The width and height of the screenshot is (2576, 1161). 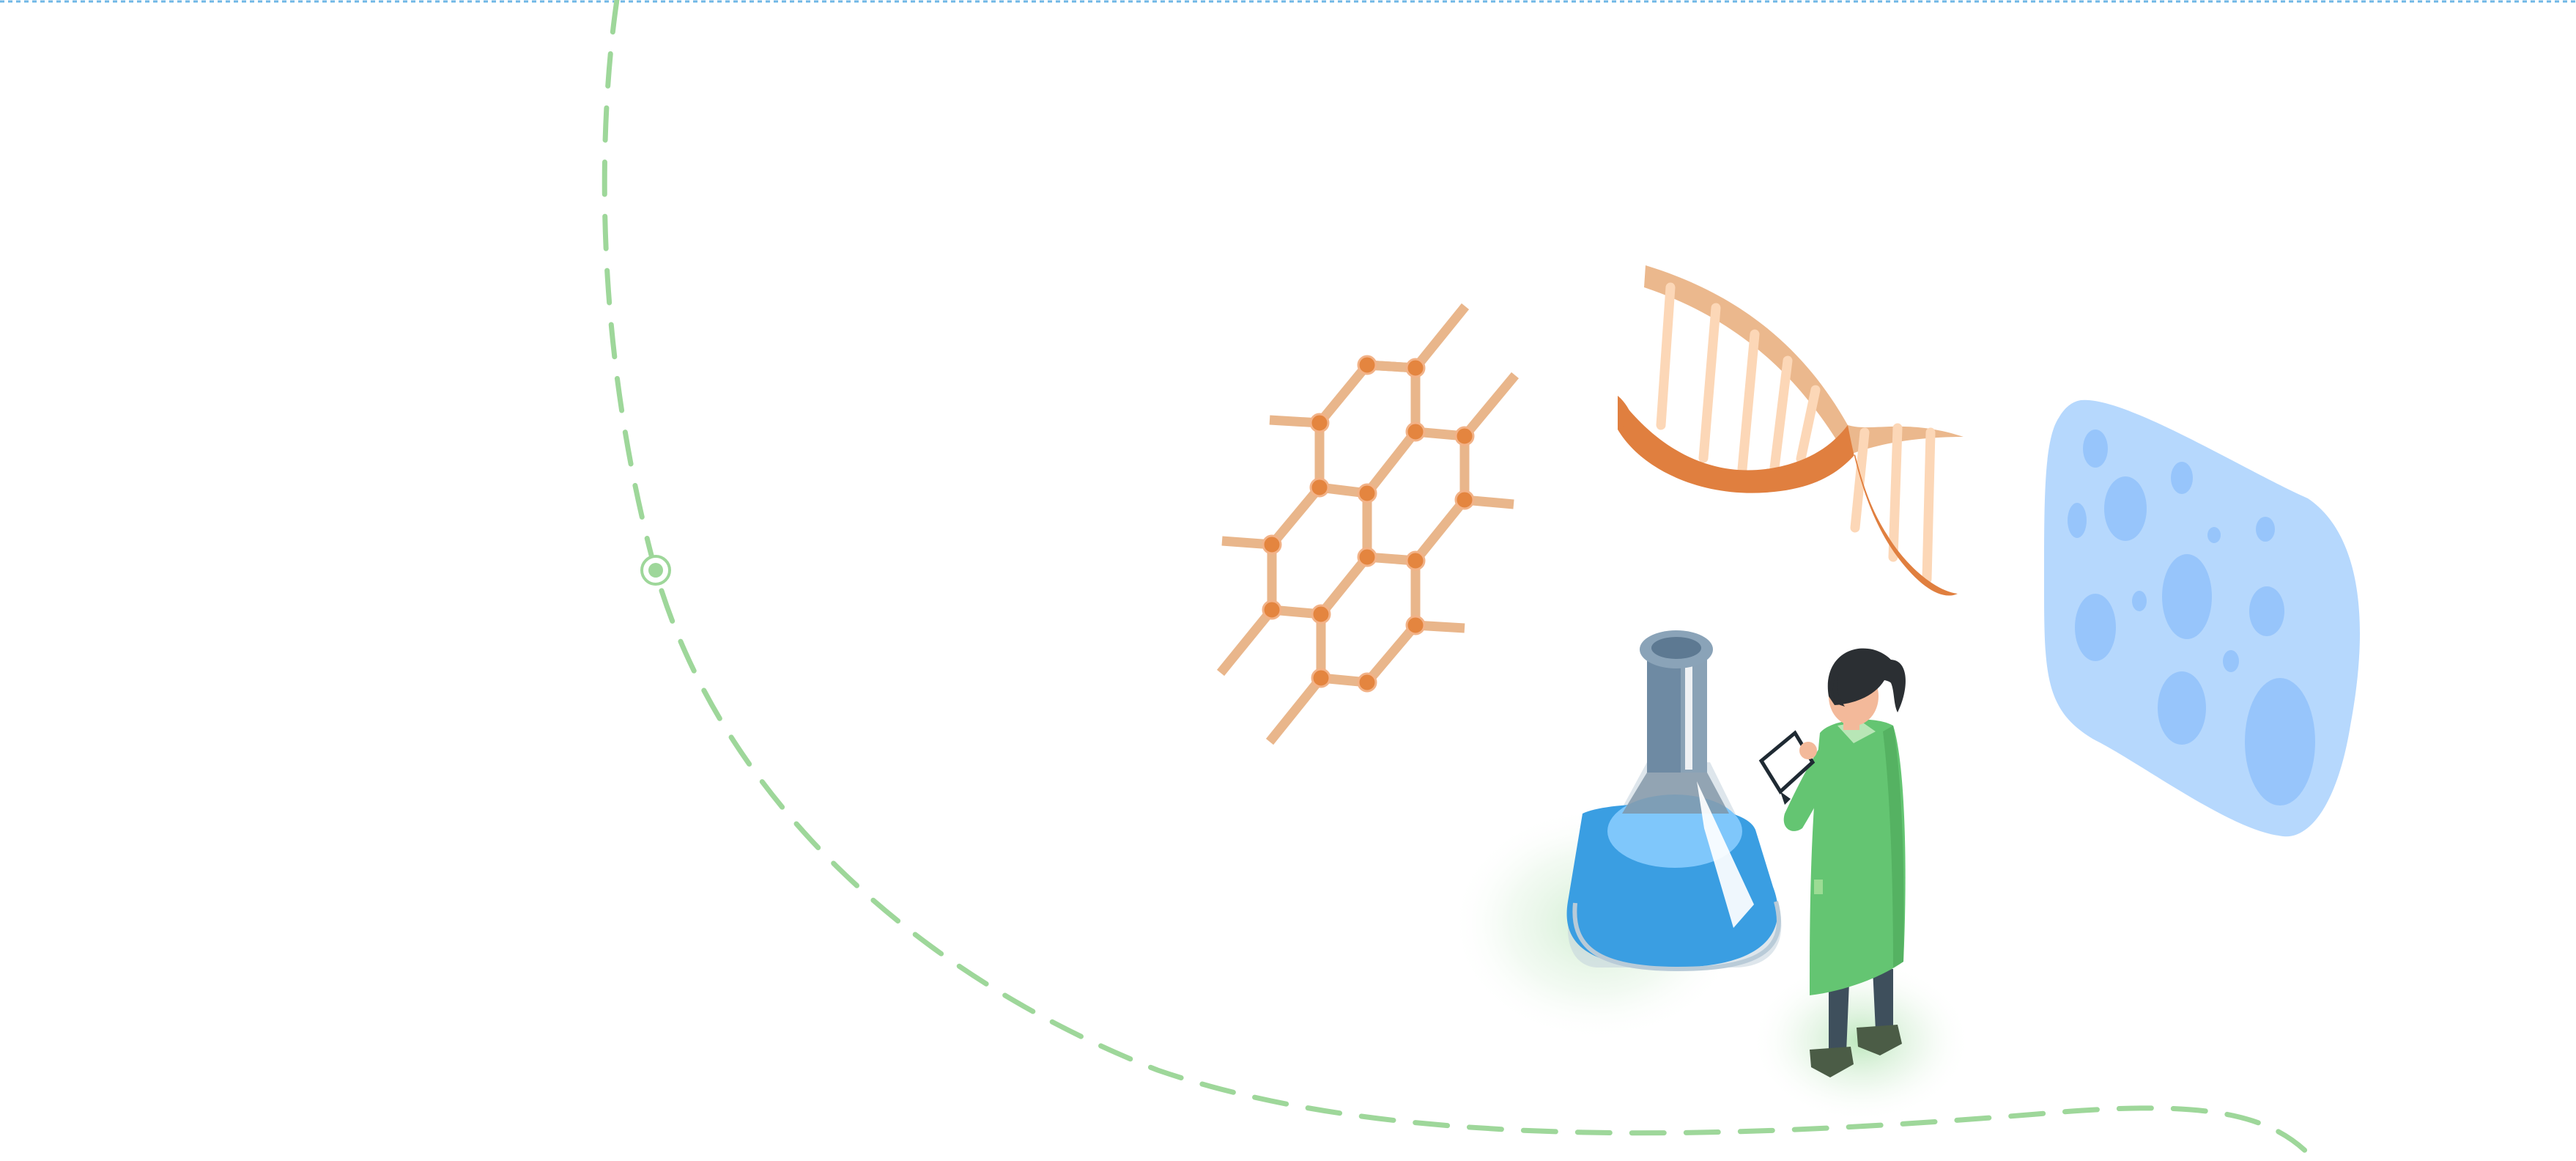 What do you see at coordinates (1832, 862) in the screenshot?
I see `scientist-figure-icon` at bounding box center [1832, 862].